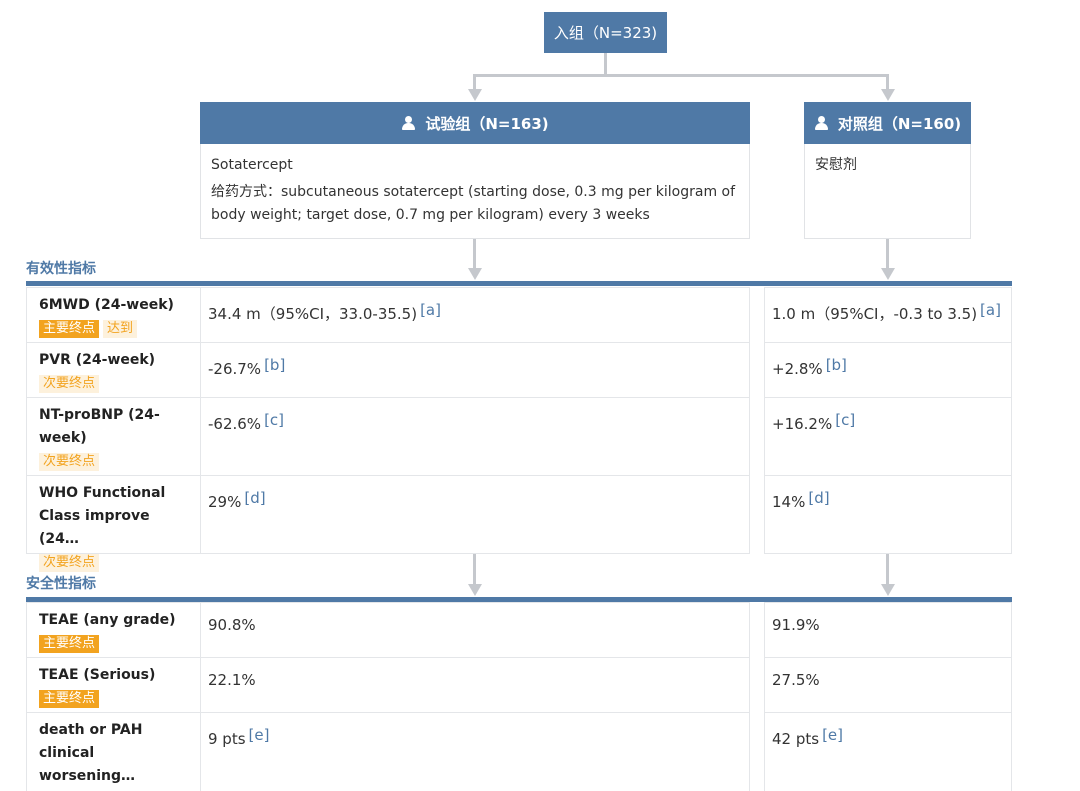 The width and height of the screenshot is (1080, 791). I want to click on control-group-header: 对照组（N=160), so click(887, 123).